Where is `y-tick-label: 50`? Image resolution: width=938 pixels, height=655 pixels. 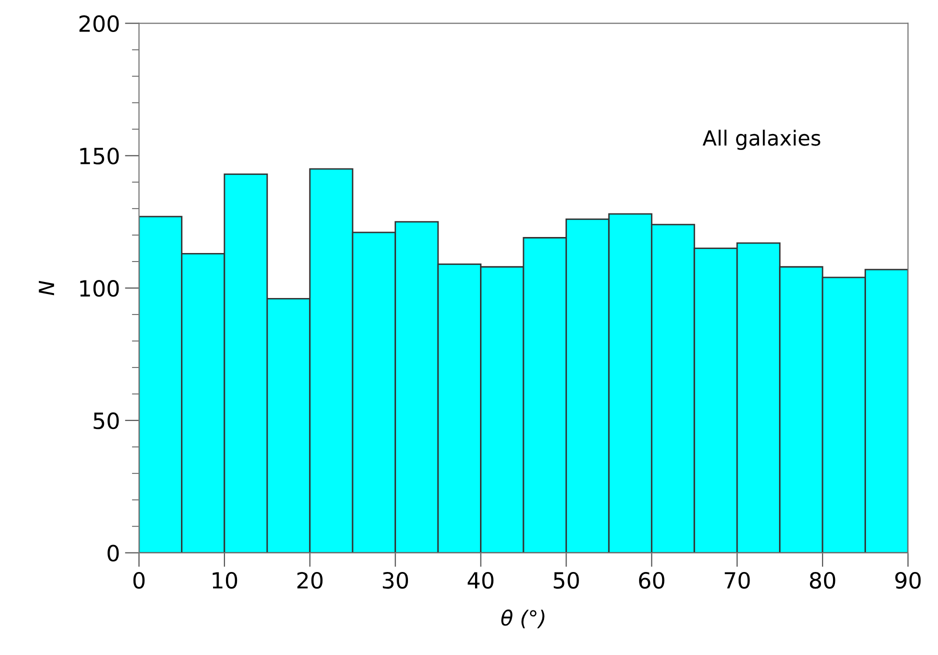
y-tick-label: 50 is located at coordinates (106, 421).